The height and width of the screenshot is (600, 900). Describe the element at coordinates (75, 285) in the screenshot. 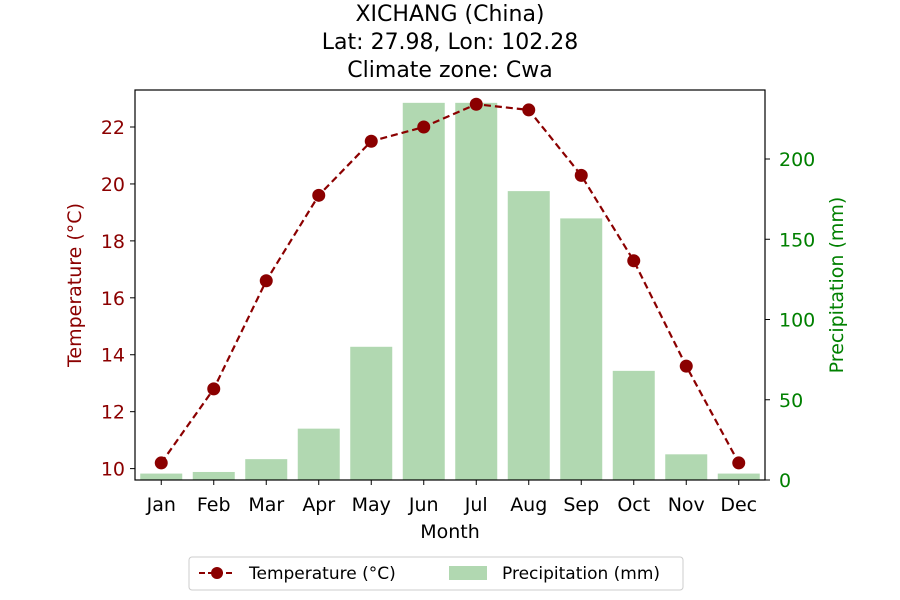

I see `left-y-axis-label: Temperature (°C)` at that location.